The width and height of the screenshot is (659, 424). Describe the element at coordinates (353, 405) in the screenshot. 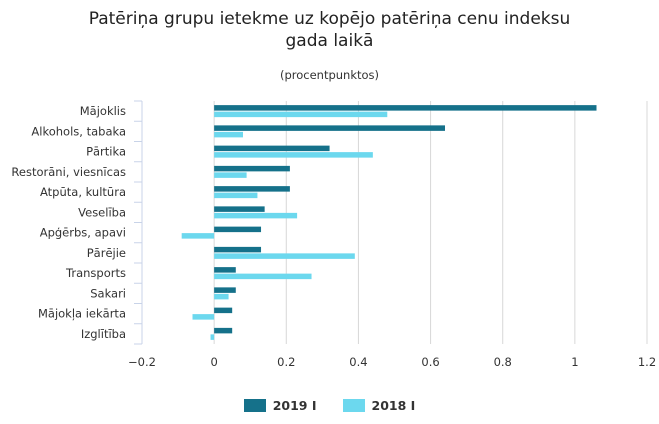

I see `legend-swatch-2018` at that location.